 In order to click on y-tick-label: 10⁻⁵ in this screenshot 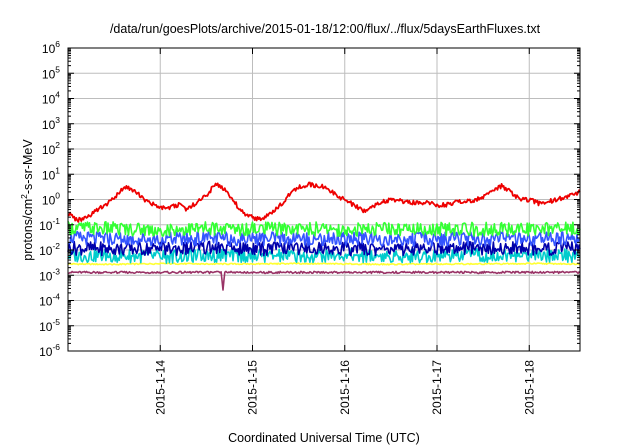, I will do `click(49, 325)`.